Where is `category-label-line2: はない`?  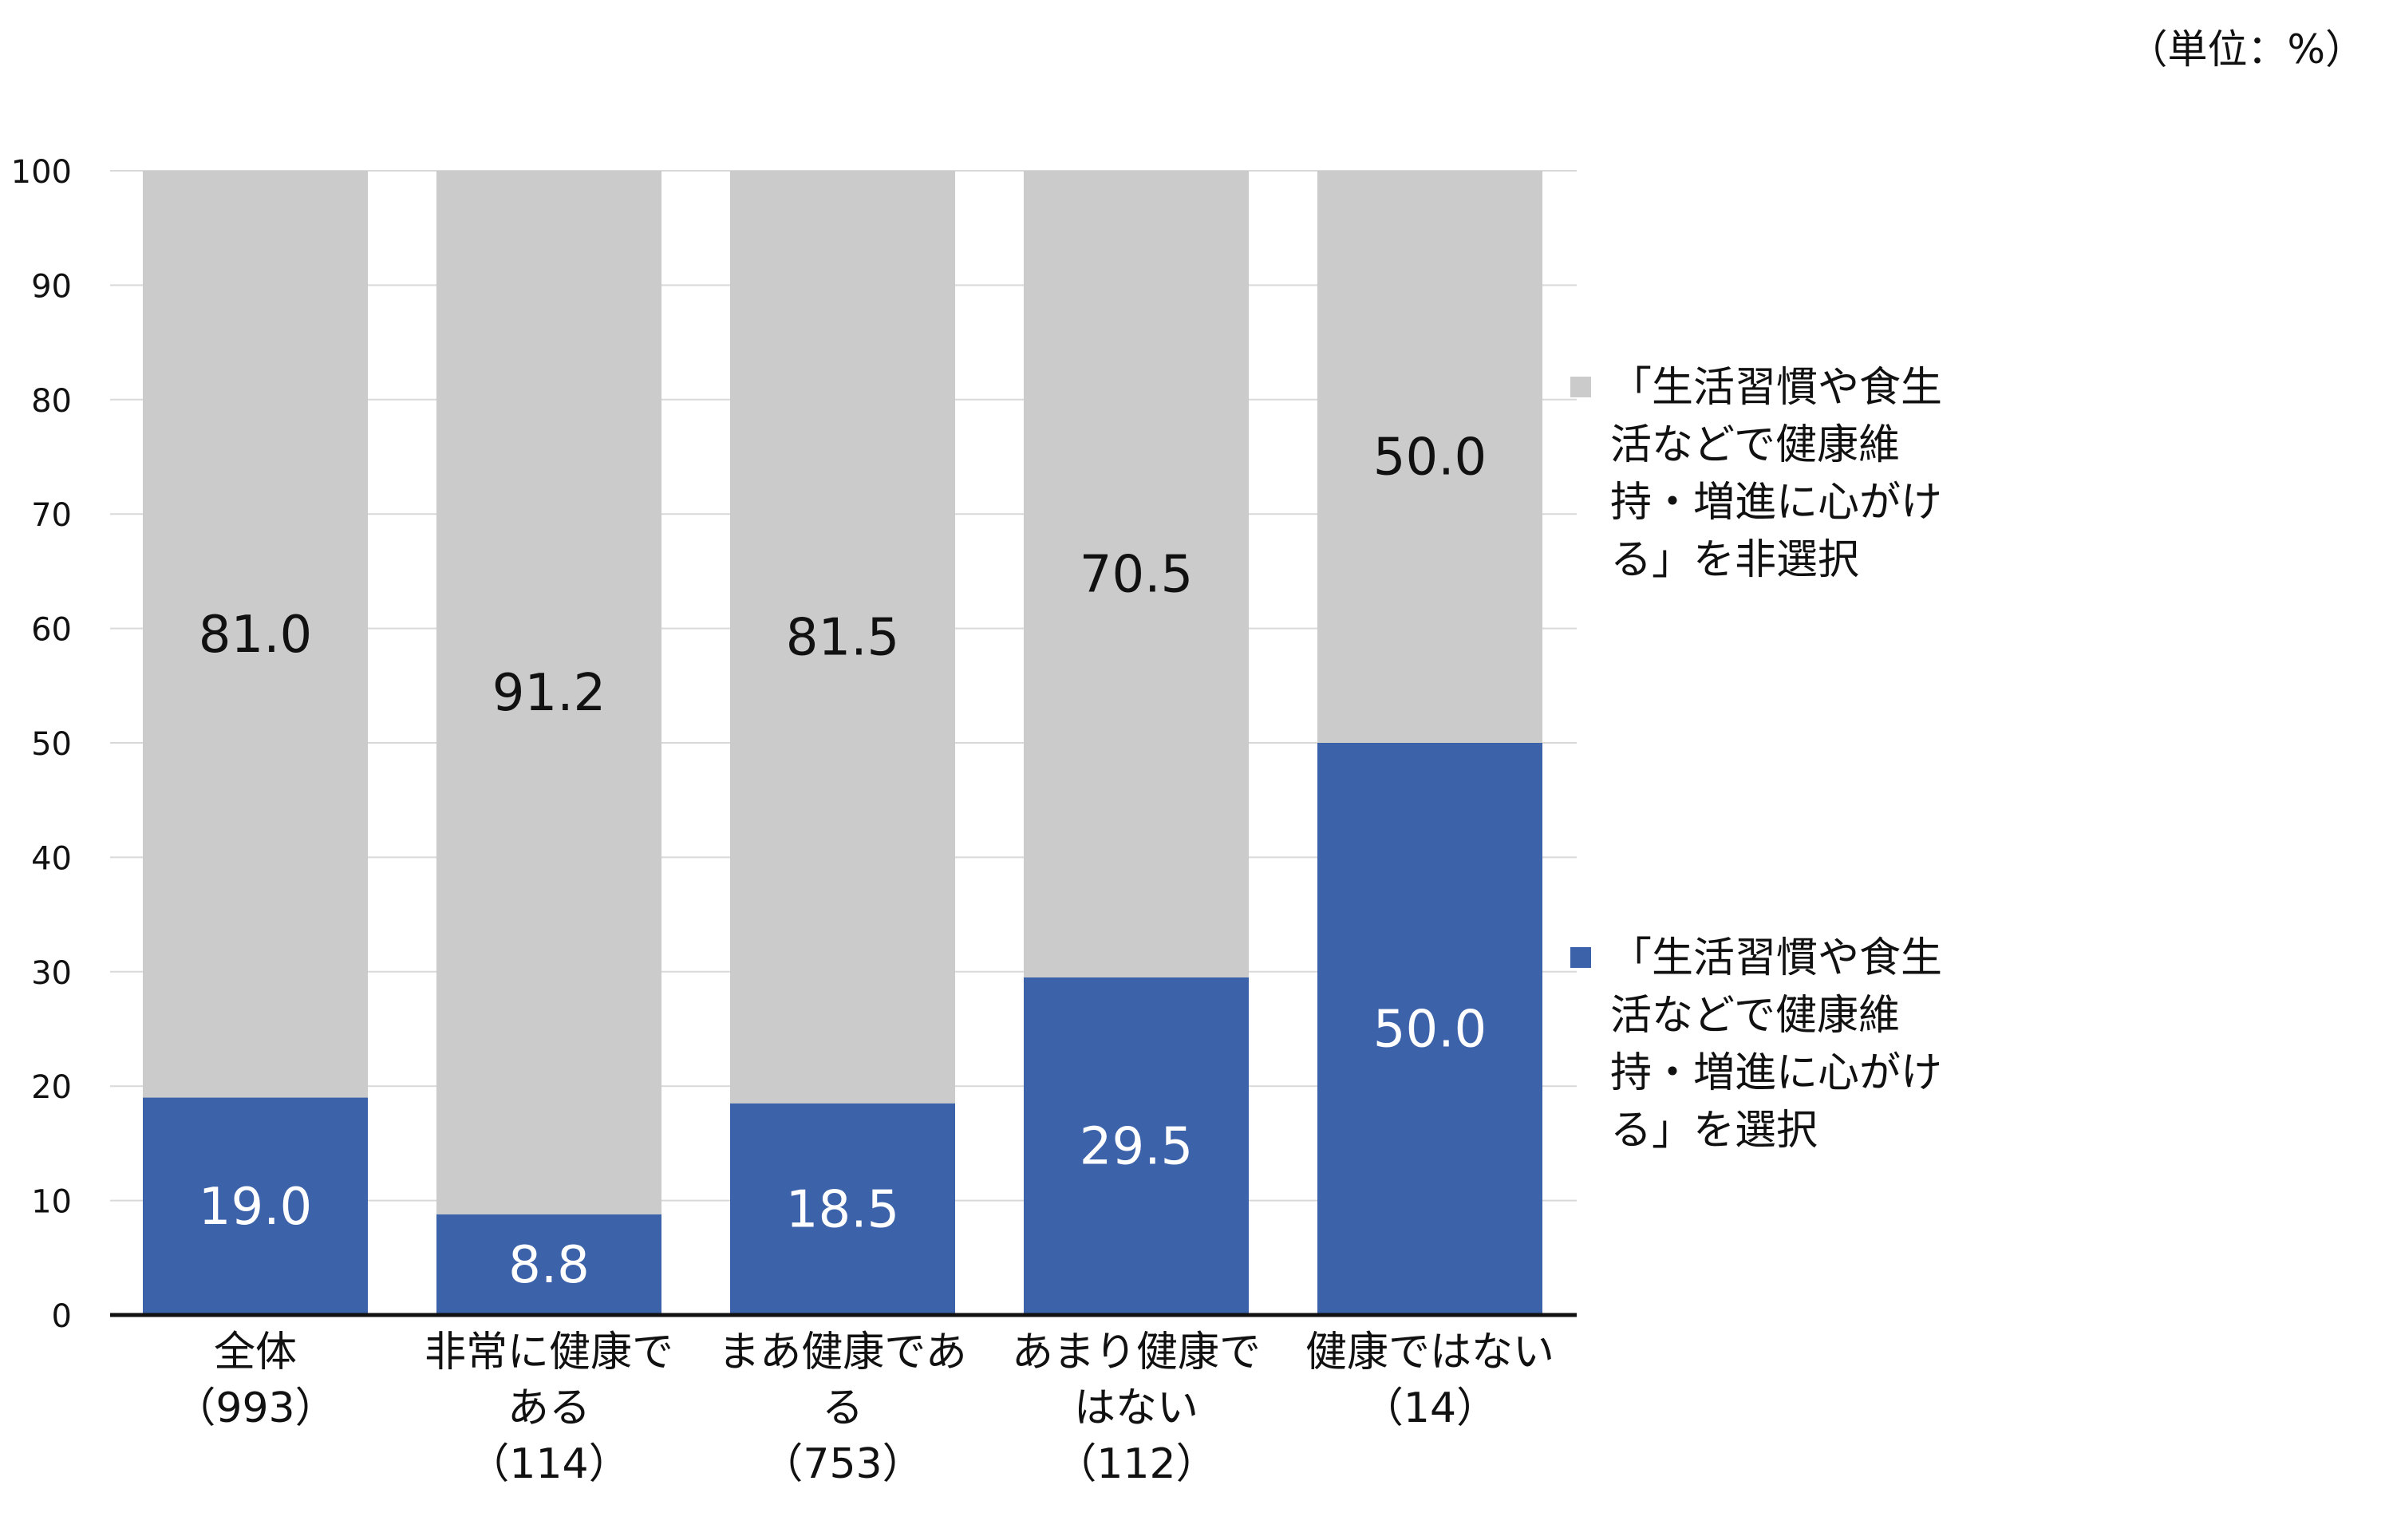
category-label-line2: はない is located at coordinates (1136, 1408).